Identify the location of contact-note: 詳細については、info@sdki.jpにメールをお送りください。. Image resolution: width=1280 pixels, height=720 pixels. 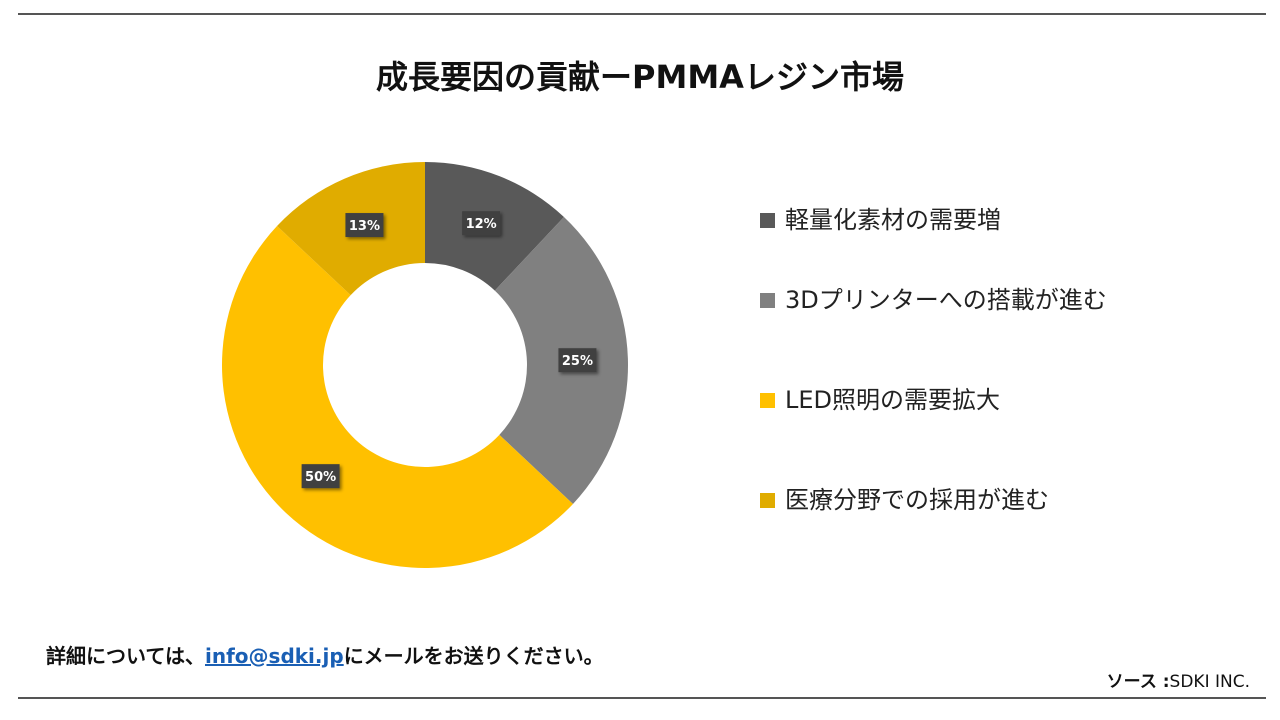
(325, 654).